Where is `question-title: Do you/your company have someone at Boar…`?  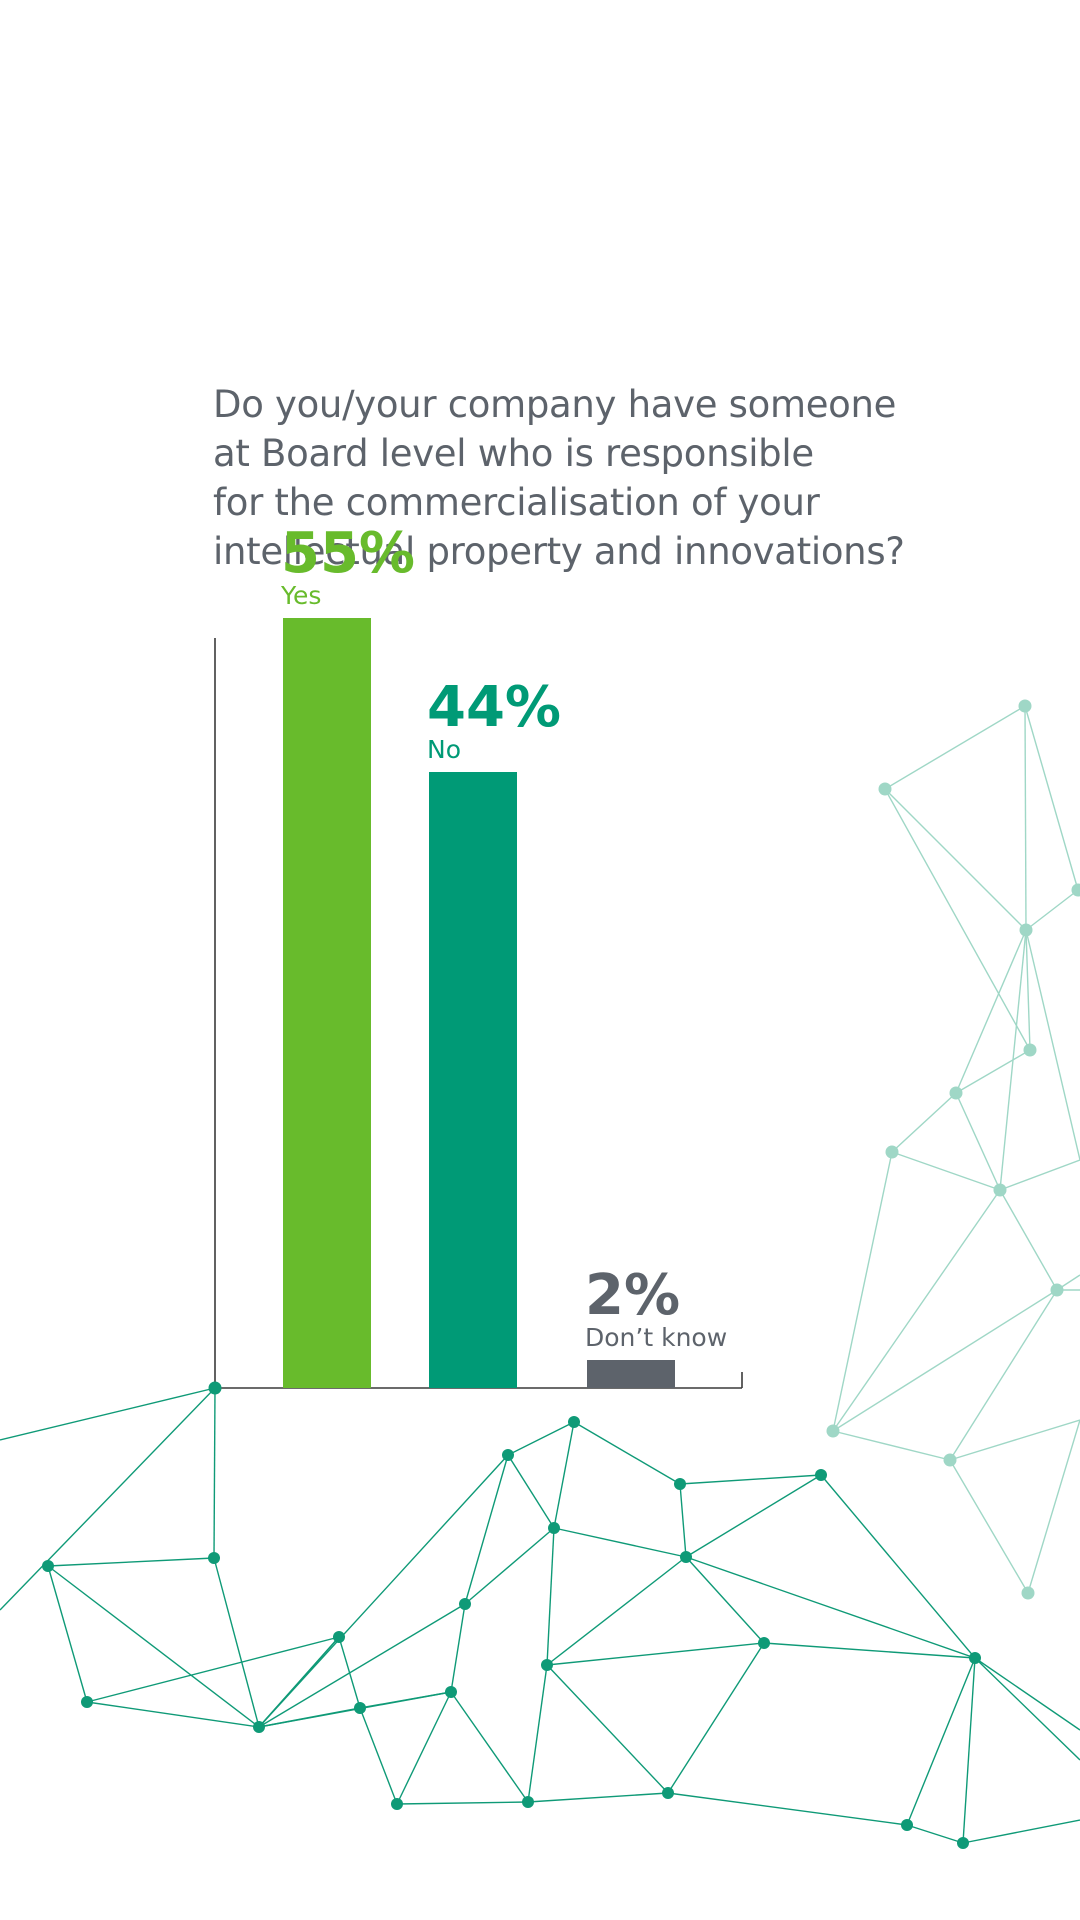 question-title: Do you/your company have someone at Boar… is located at coordinates (563, 478).